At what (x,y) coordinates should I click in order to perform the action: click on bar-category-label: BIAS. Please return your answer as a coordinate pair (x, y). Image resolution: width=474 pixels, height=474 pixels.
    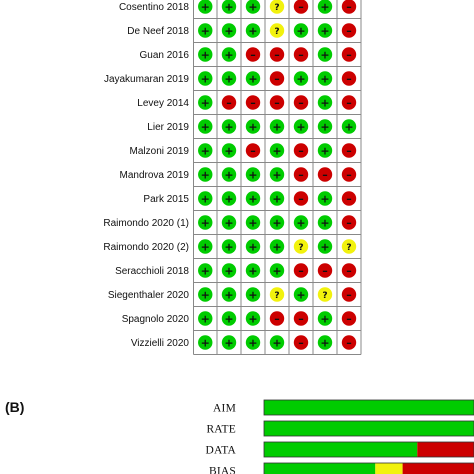
    Looking at the image, I should click on (222, 470).